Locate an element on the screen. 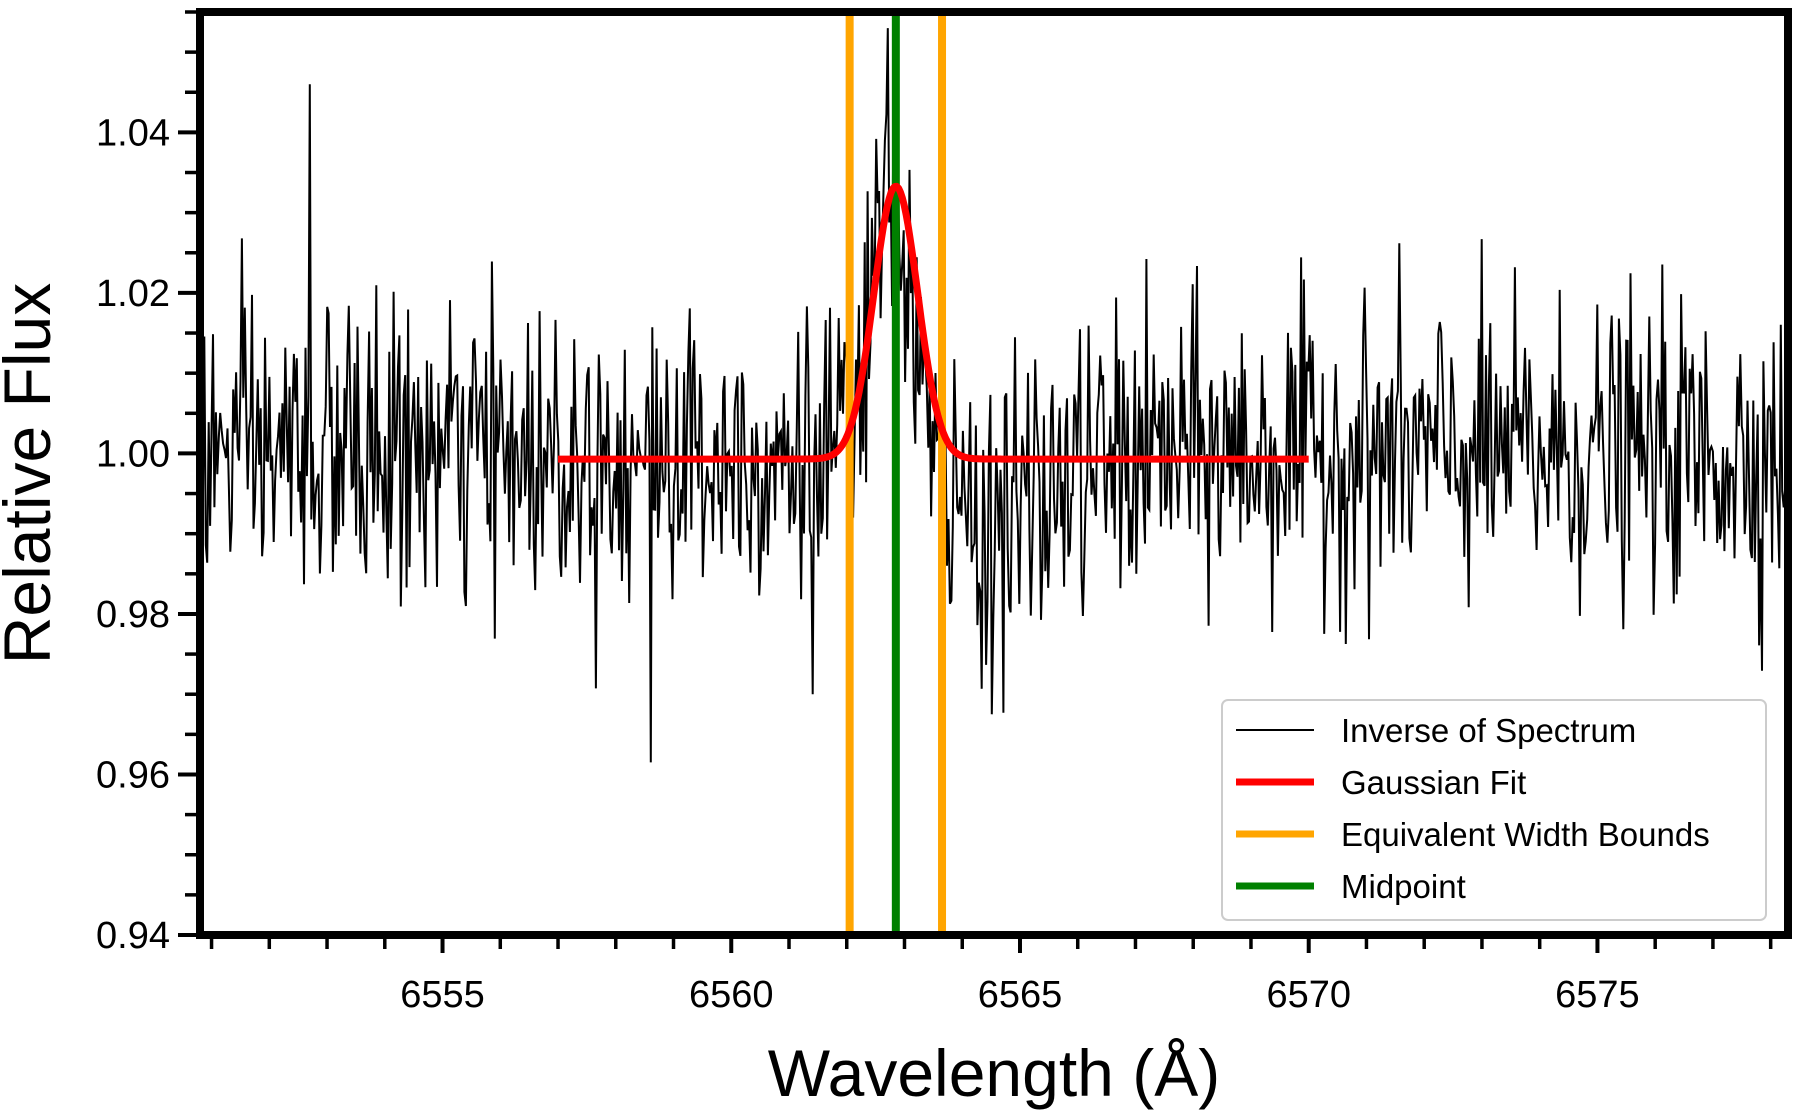  legend-box is located at coordinates (1494, 810).